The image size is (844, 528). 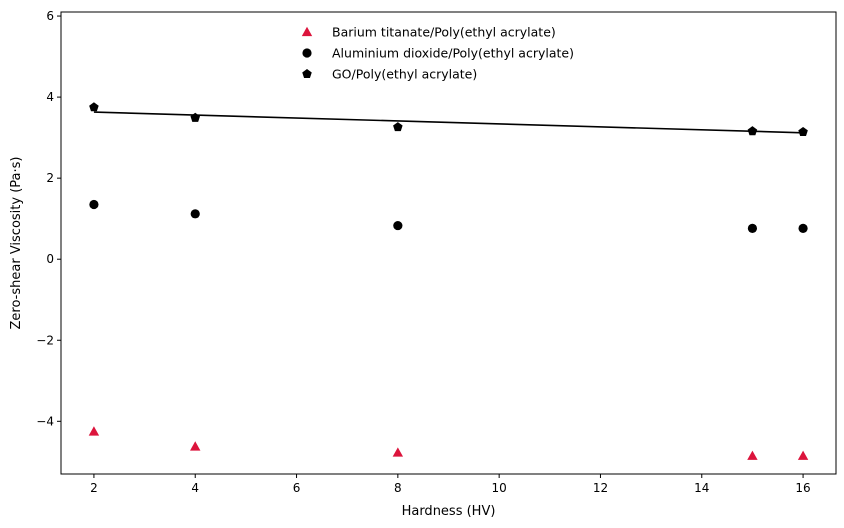 What do you see at coordinates (404, 74) in the screenshot?
I see `legend-label: GO/Poly(ethyl acrylate)` at bounding box center [404, 74].